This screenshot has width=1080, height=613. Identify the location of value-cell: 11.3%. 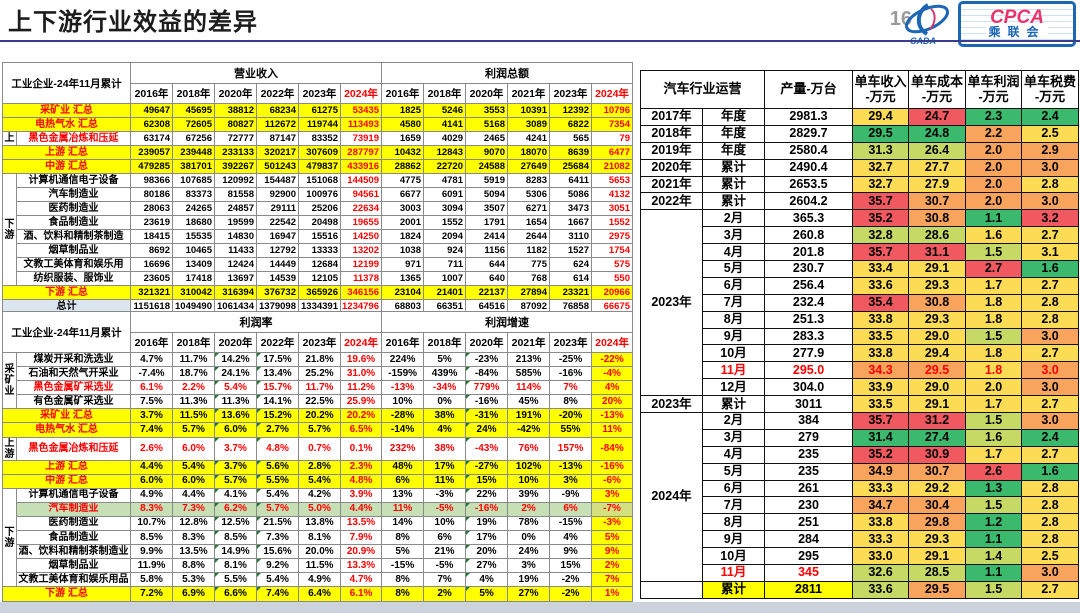
(235, 402).